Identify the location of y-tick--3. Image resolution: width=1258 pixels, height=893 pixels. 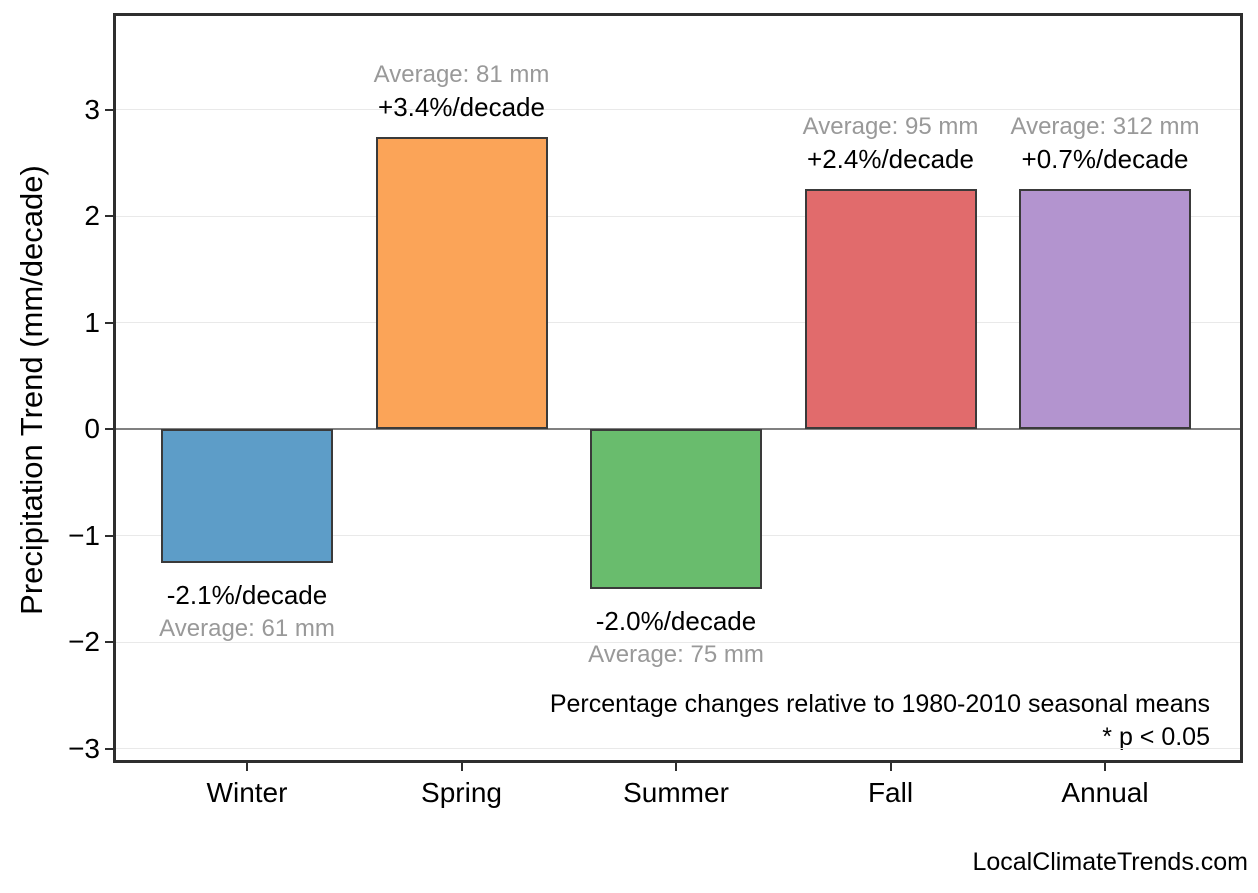
(109, 748).